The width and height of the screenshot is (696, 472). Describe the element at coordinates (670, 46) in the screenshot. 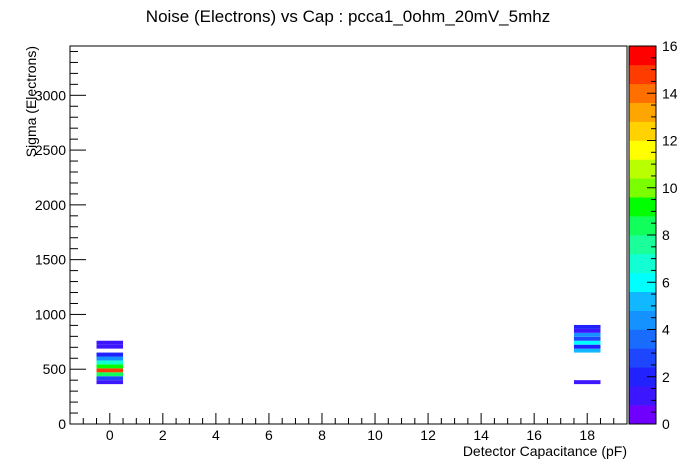

I see `z-tick-label: 16` at that location.